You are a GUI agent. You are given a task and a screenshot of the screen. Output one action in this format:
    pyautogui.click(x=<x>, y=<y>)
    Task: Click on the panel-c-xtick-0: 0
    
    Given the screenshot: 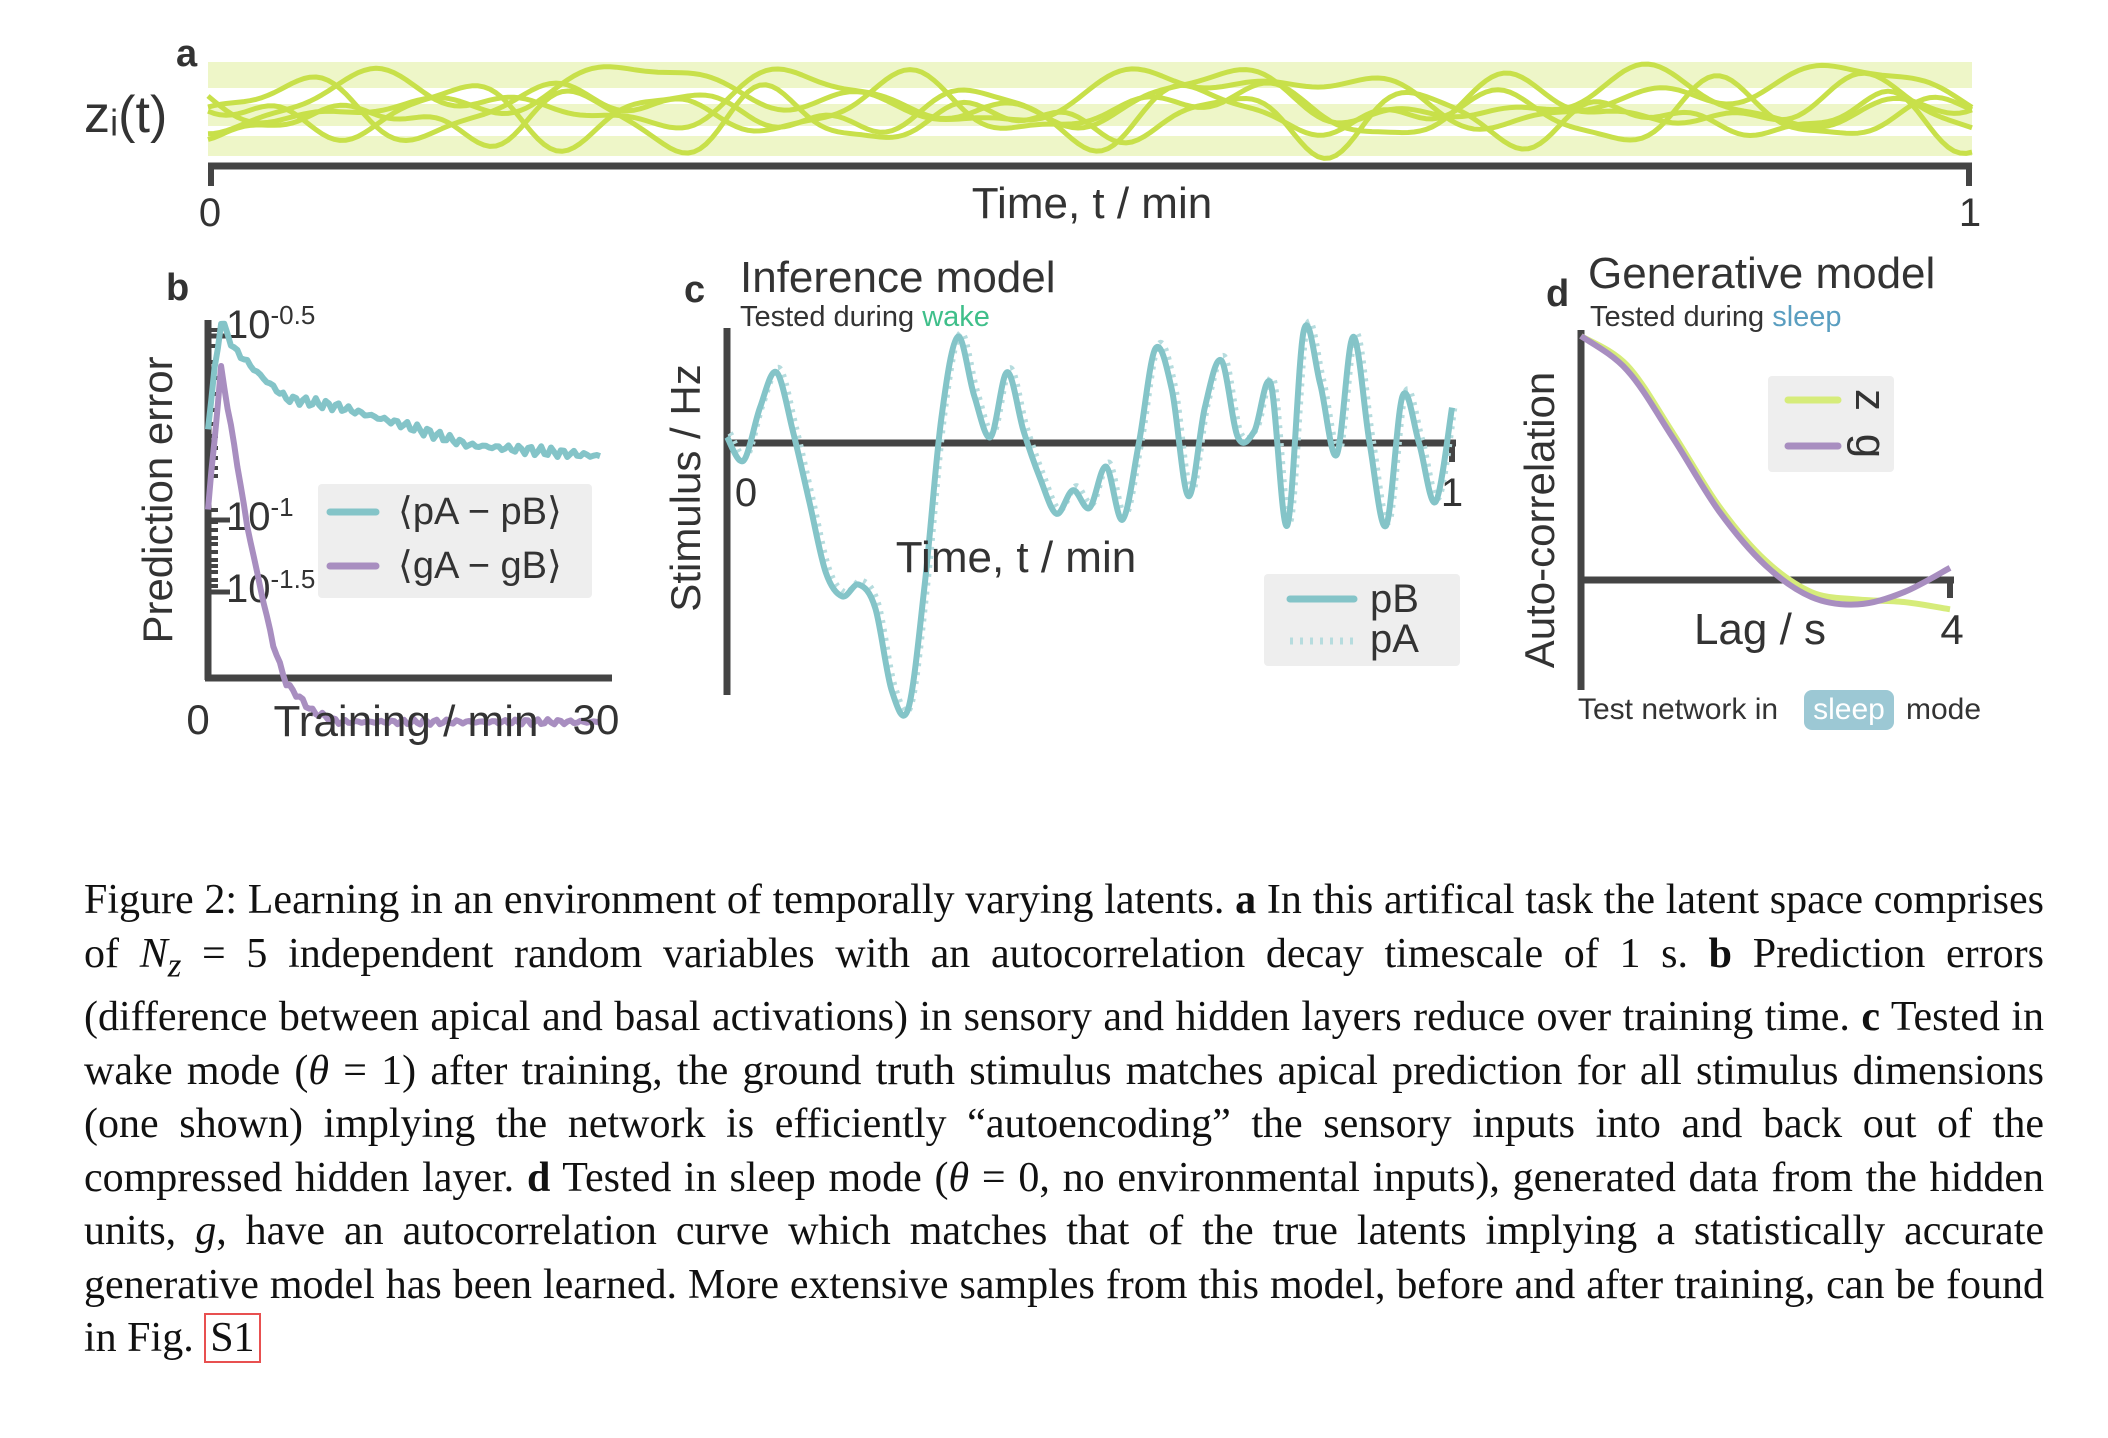 What is the action you would take?
    pyautogui.click(x=746, y=493)
    